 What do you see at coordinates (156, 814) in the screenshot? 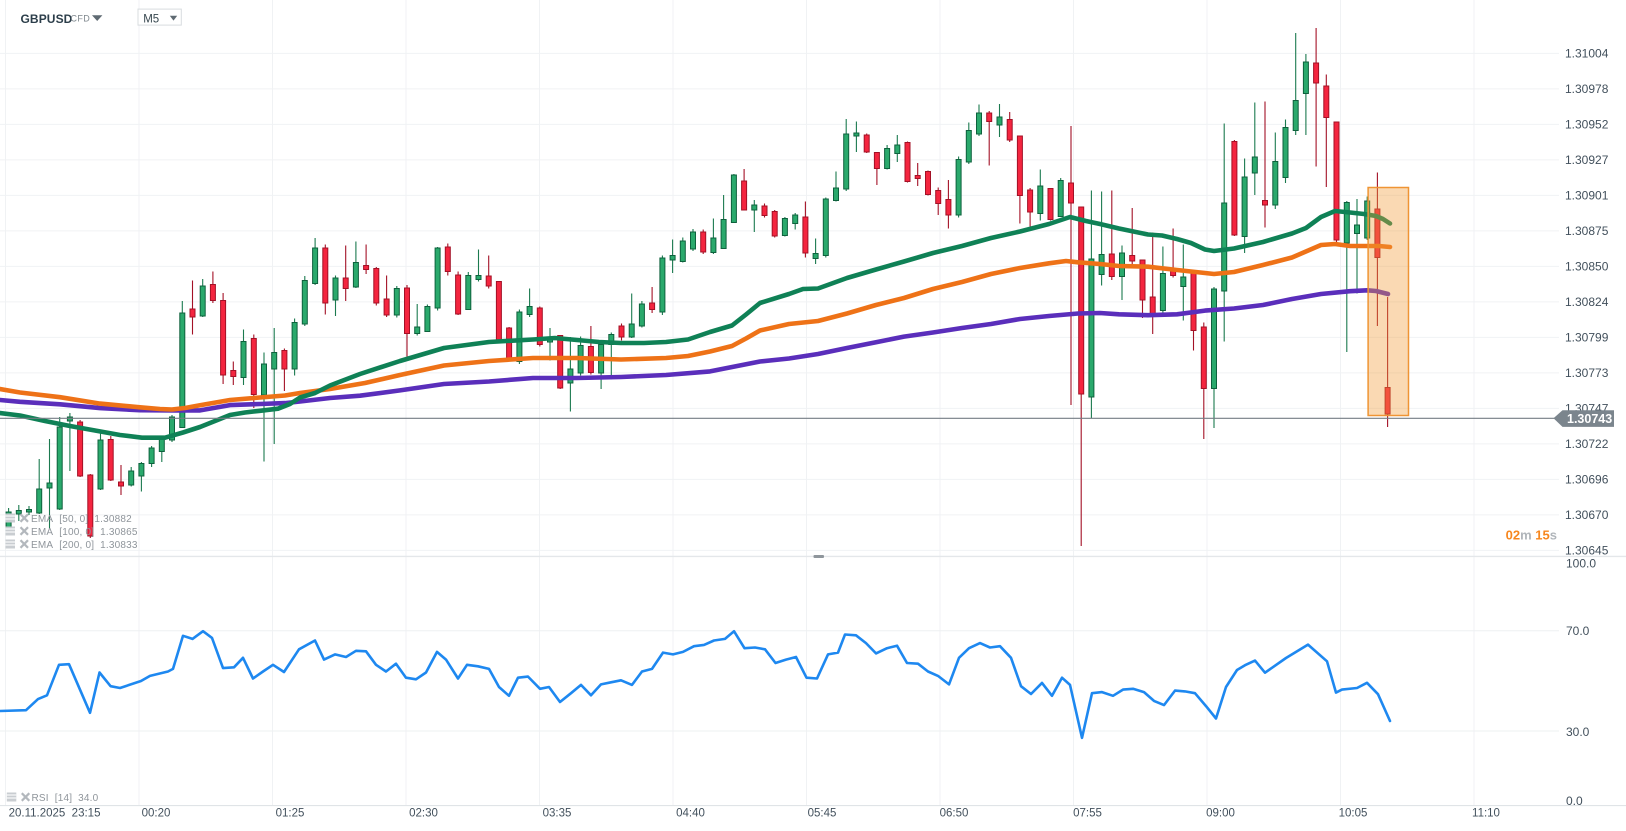
I see `svg-text: 00:20` at bounding box center [156, 814].